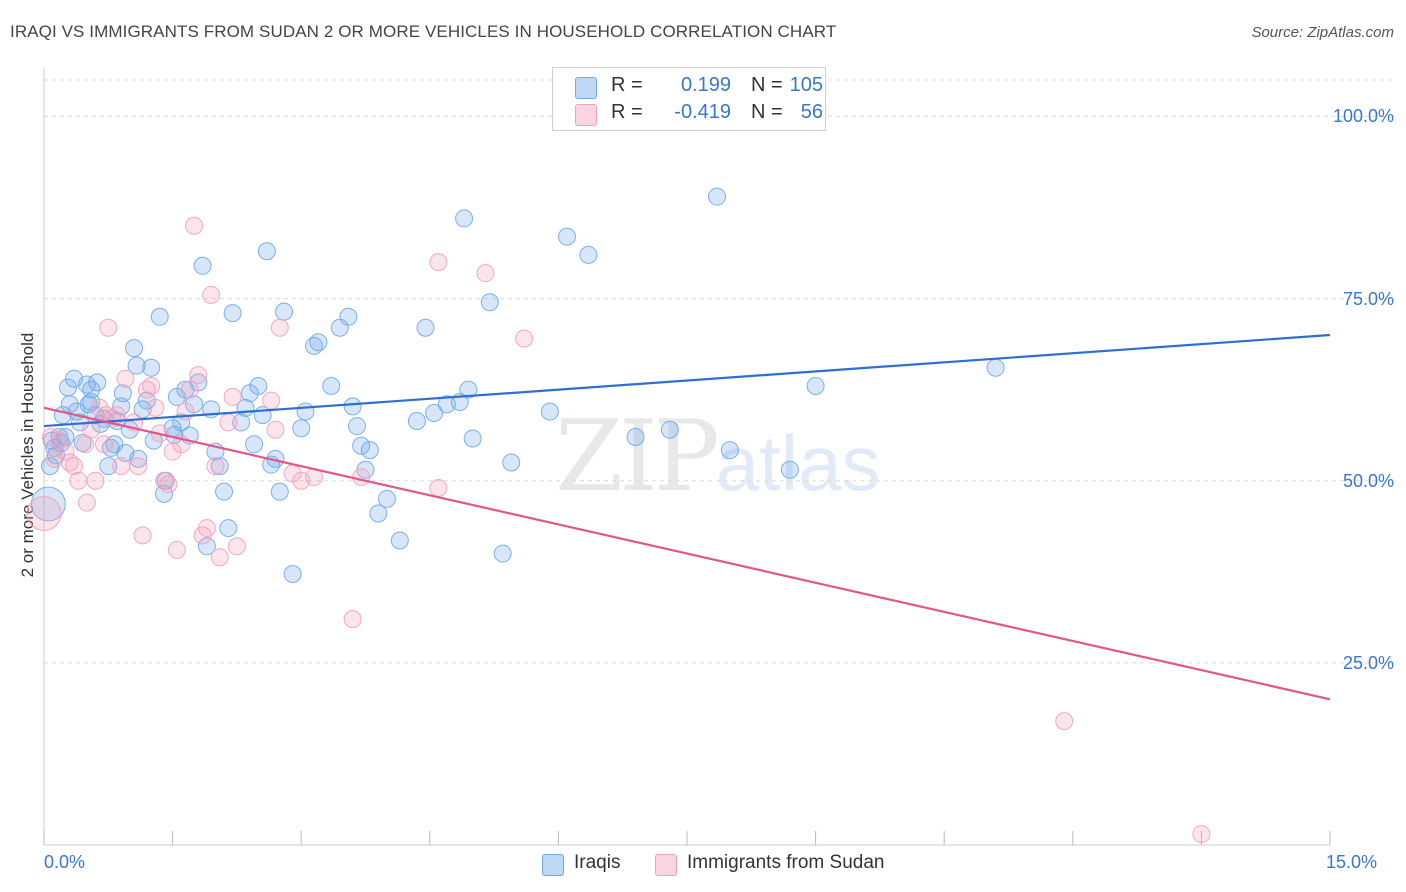  Describe the element at coordinates (553, 865) in the screenshot. I see `iraqis-legend-swatch` at that location.